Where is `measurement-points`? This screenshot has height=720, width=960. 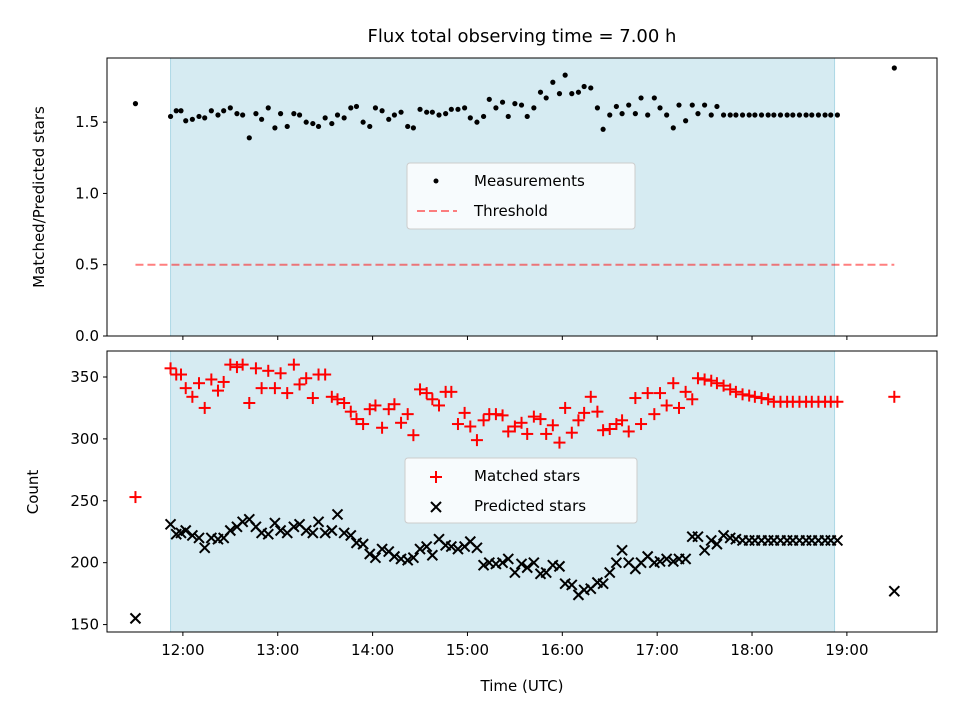
measurement-points is located at coordinates (514, 103).